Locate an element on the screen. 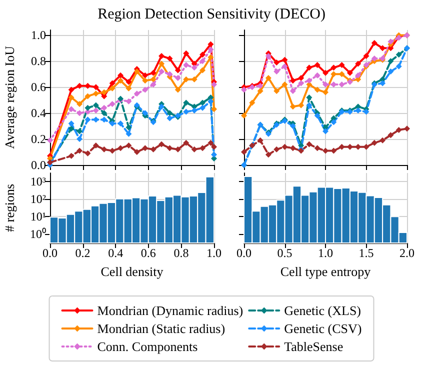 The width and height of the screenshot is (423, 367). y-tick-label: 0.6 is located at coordinates (38, 87).